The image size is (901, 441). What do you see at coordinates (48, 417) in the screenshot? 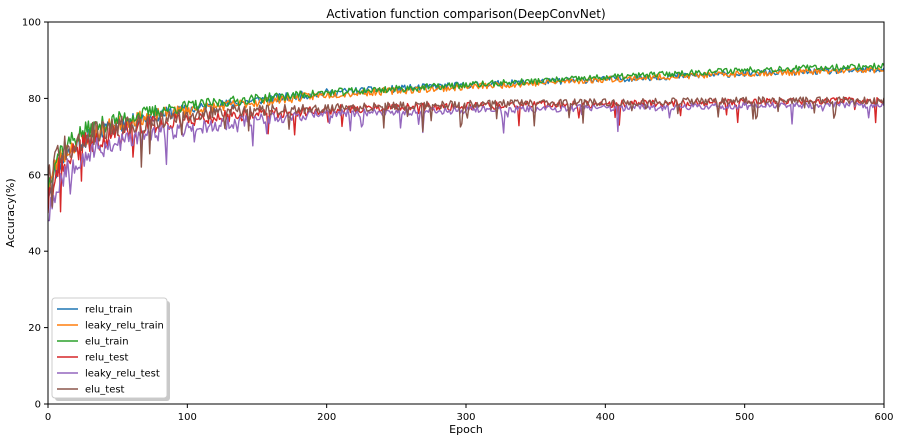
I see `x-tick-label: 0` at bounding box center [48, 417].